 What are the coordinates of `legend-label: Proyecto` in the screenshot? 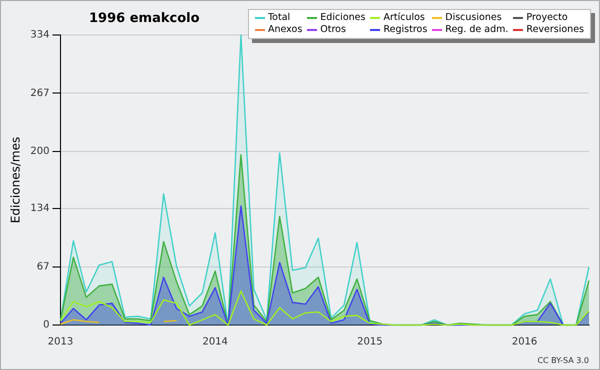 It's located at (547, 18).